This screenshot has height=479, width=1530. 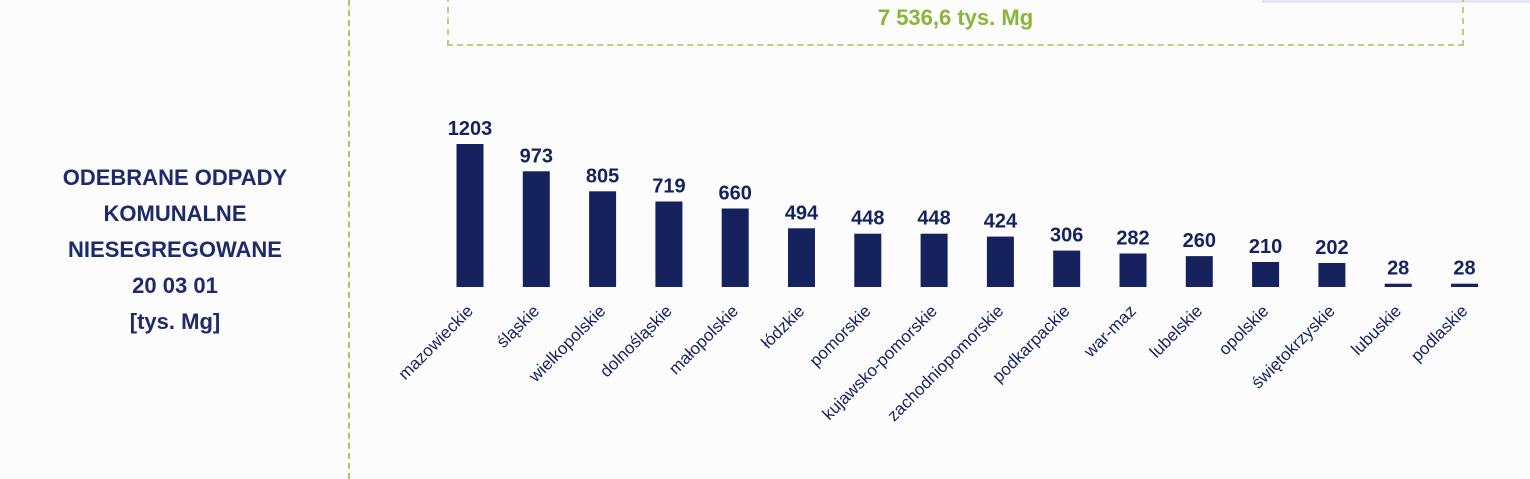 I want to click on category-label: lubuskie, so click(x=1376, y=330).